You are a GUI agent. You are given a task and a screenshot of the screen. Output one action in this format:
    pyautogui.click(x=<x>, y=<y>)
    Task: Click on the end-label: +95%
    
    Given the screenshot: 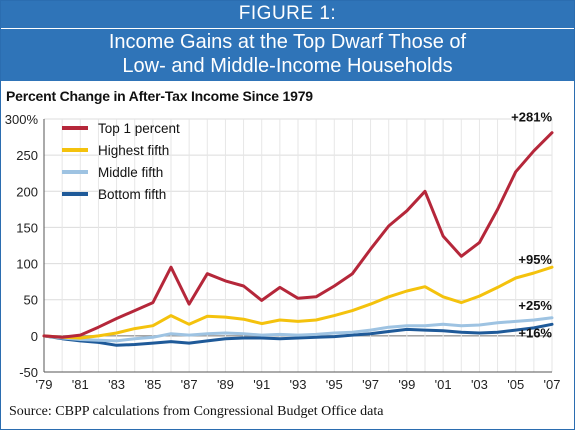 What is the action you would take?
    pyautogui.click(x=535, y=259)
    